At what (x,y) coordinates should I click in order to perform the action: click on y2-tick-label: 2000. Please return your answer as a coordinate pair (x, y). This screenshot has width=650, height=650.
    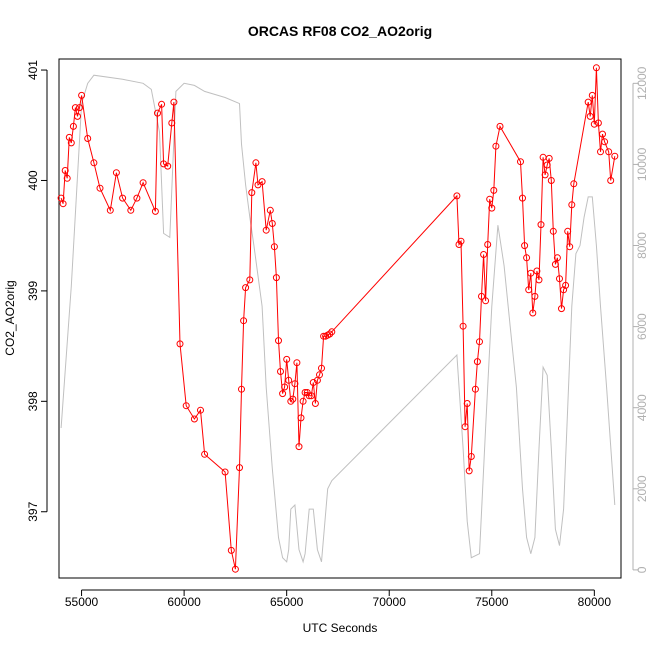
    Looking at the image, I should click on (642, 488).